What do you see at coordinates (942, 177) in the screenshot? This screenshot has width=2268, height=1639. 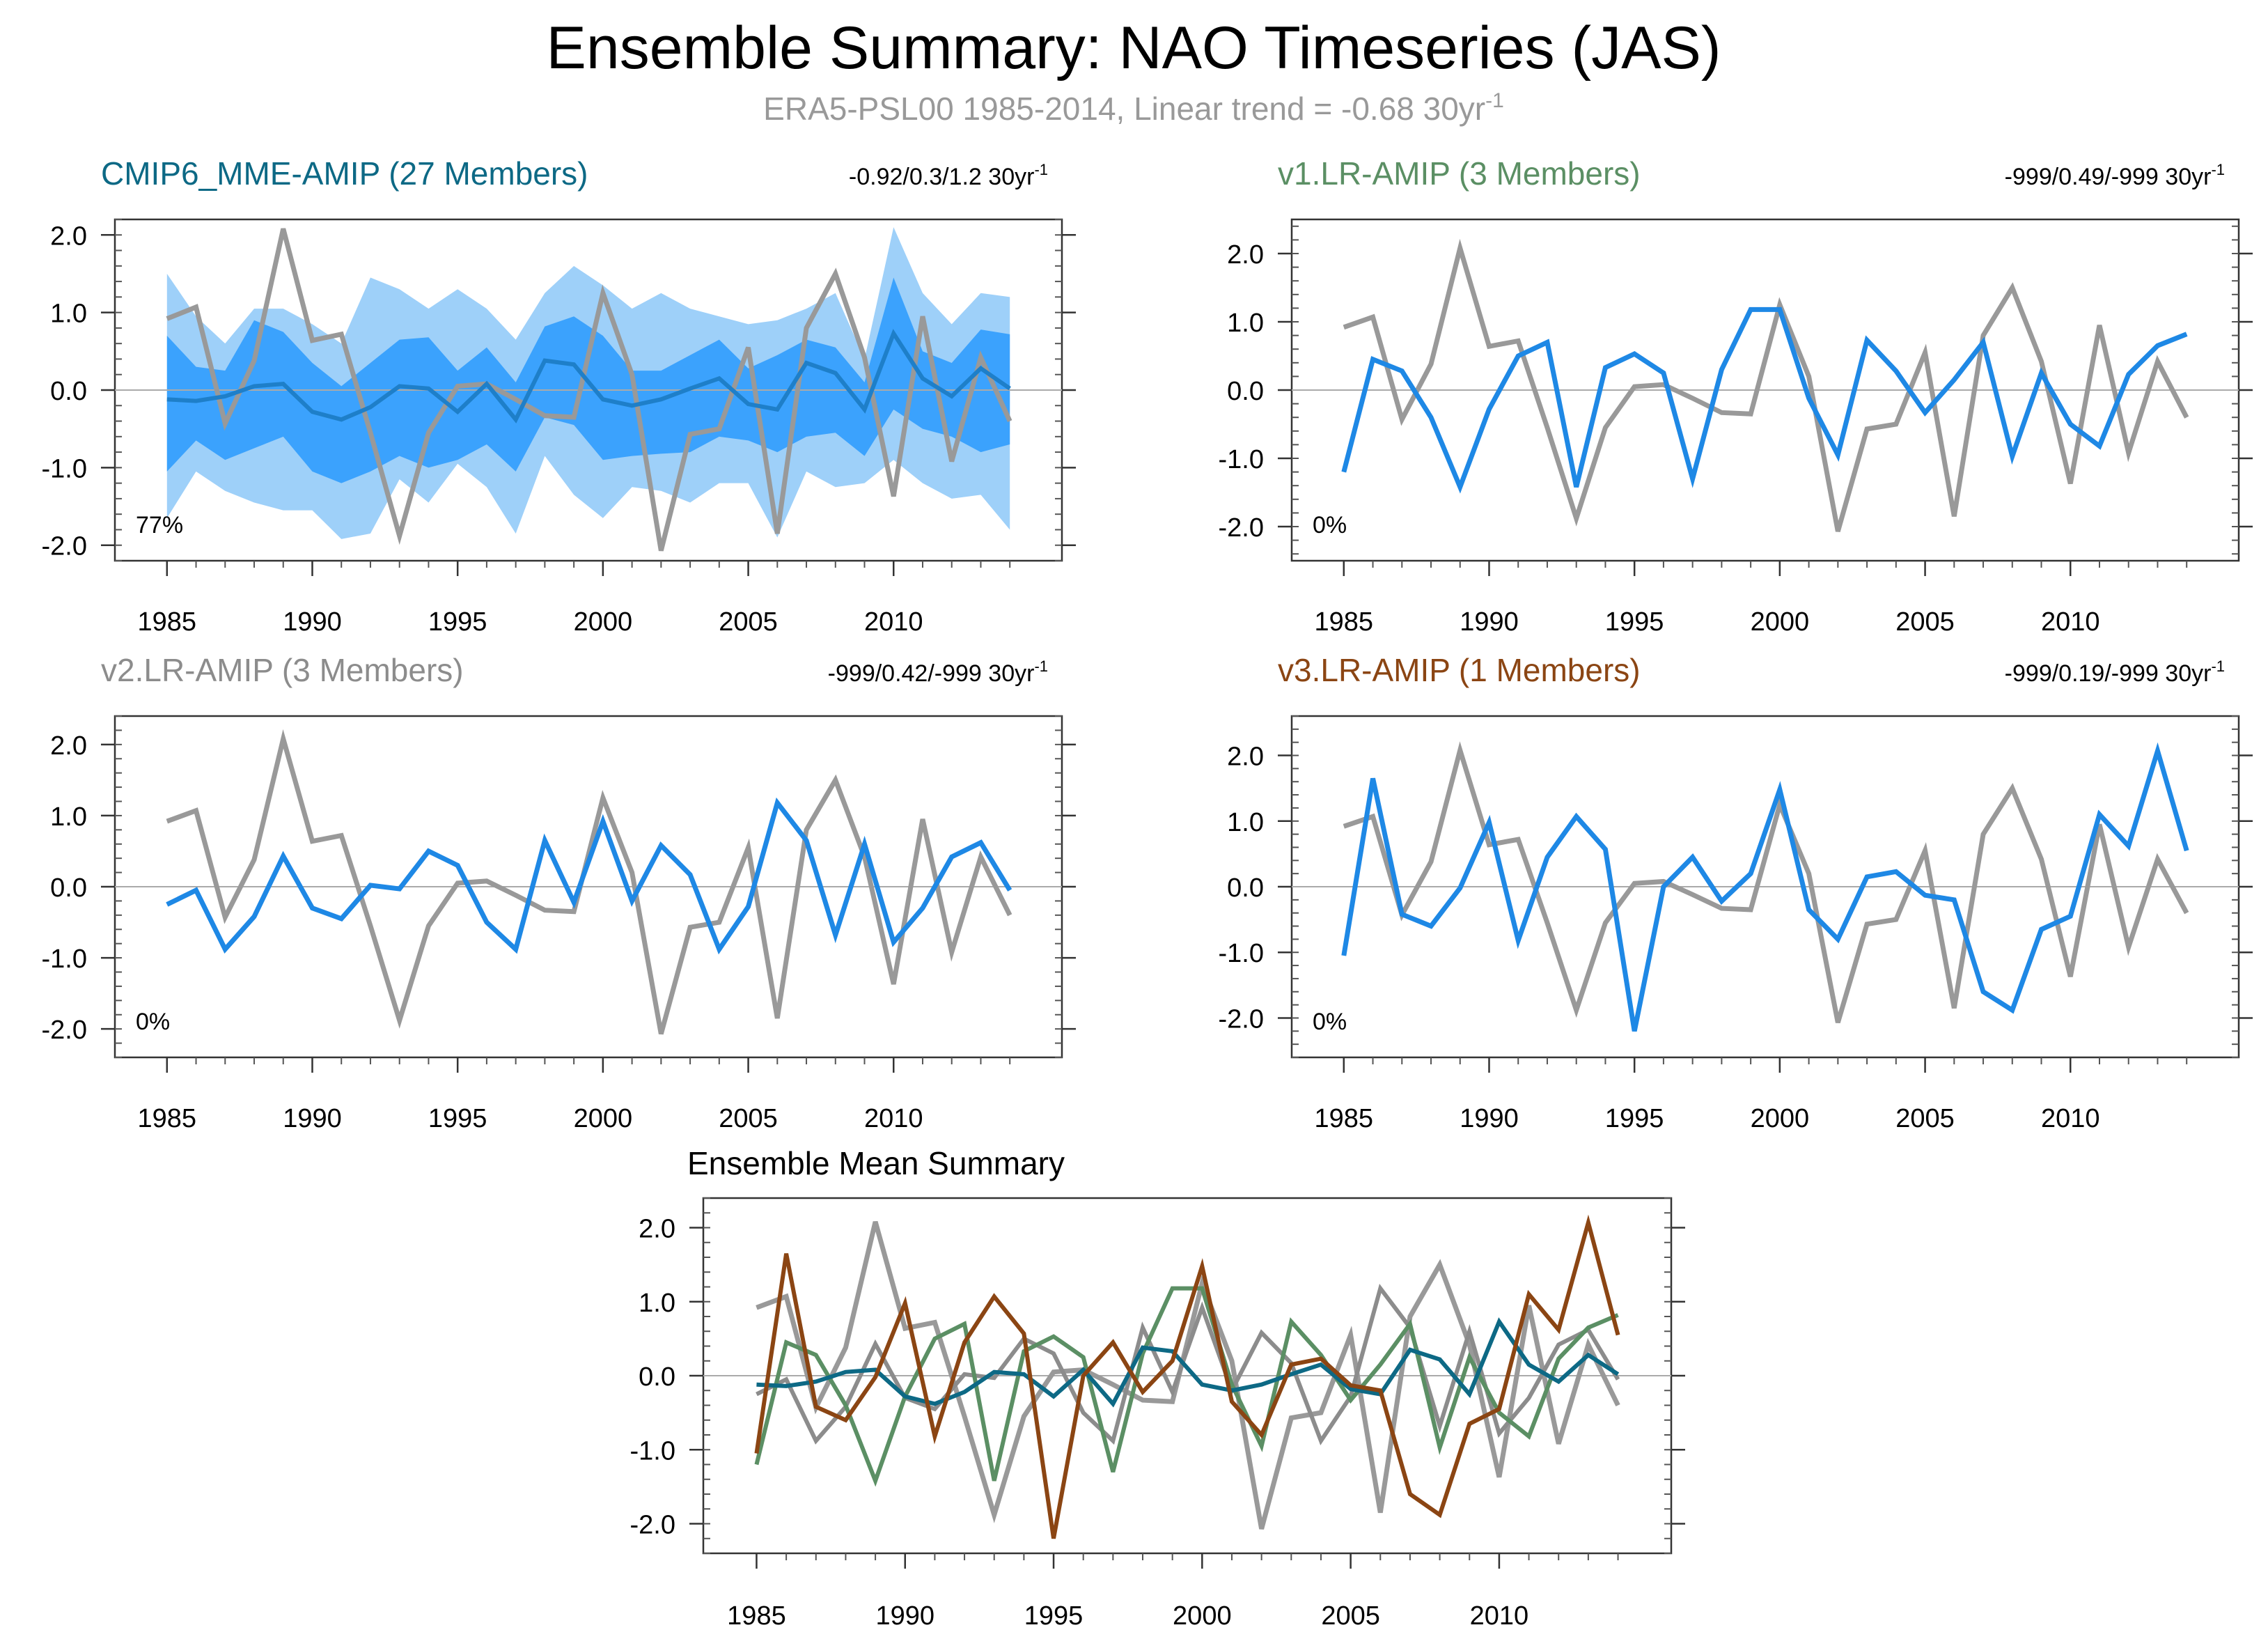 I see `trend-text: -0.92/0.3/1.2 30yr` at bounding box center [942, 177].